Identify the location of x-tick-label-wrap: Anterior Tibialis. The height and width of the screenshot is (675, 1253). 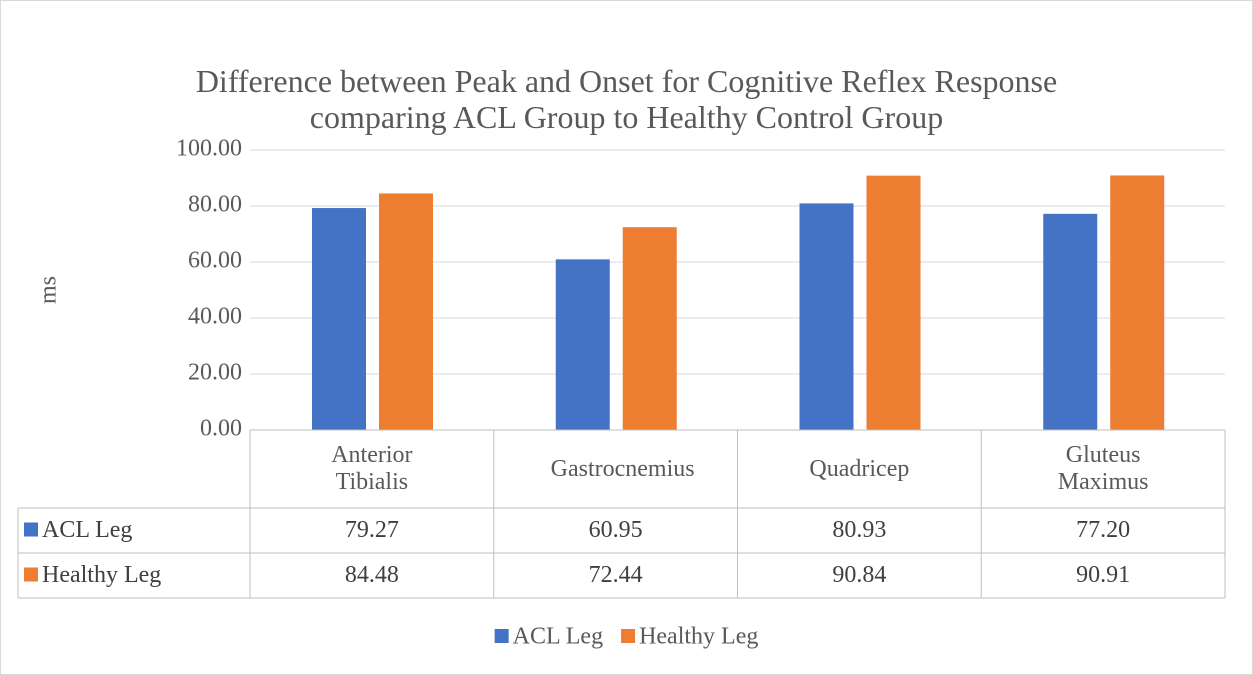
(372, 469).